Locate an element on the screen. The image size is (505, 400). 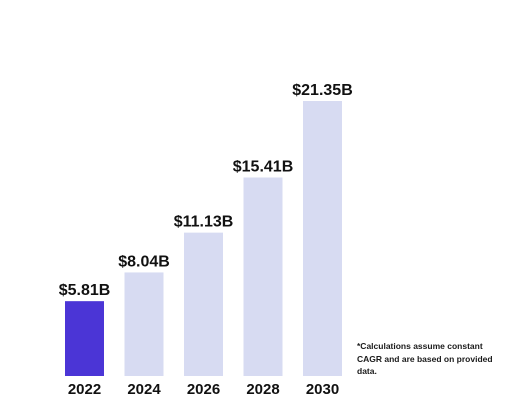
bar-2024 is located at coordinates (144, 324).